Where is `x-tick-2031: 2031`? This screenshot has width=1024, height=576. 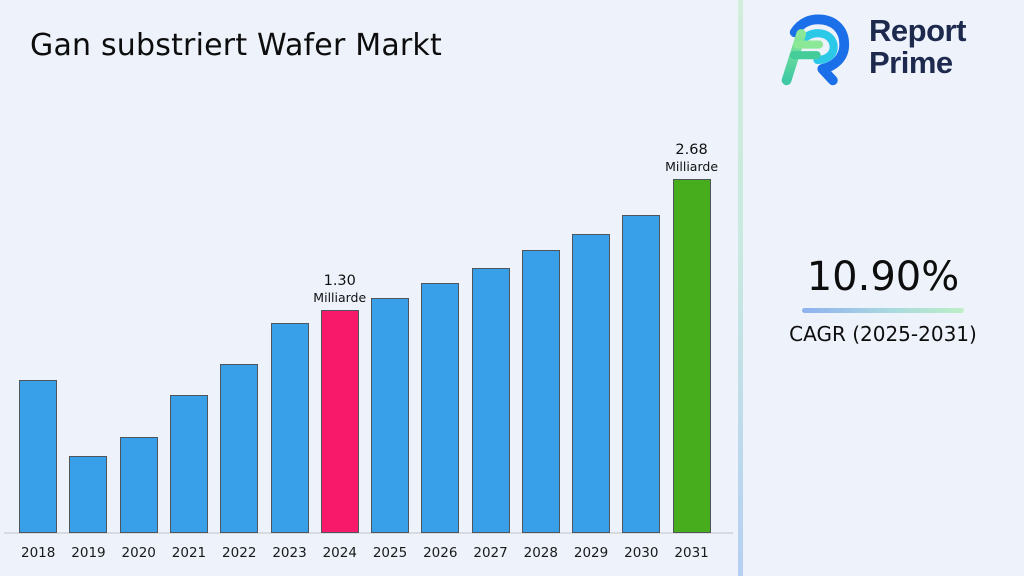
x-tick-2031: 2031 is located at coordinates (691, 553).